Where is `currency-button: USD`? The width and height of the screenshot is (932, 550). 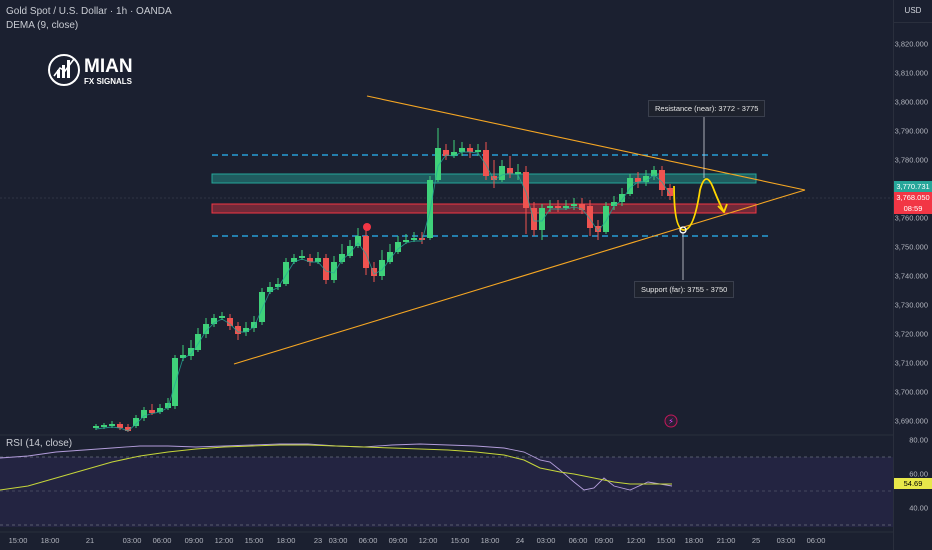
currency-button: USD is located at coordinates (913, 11).